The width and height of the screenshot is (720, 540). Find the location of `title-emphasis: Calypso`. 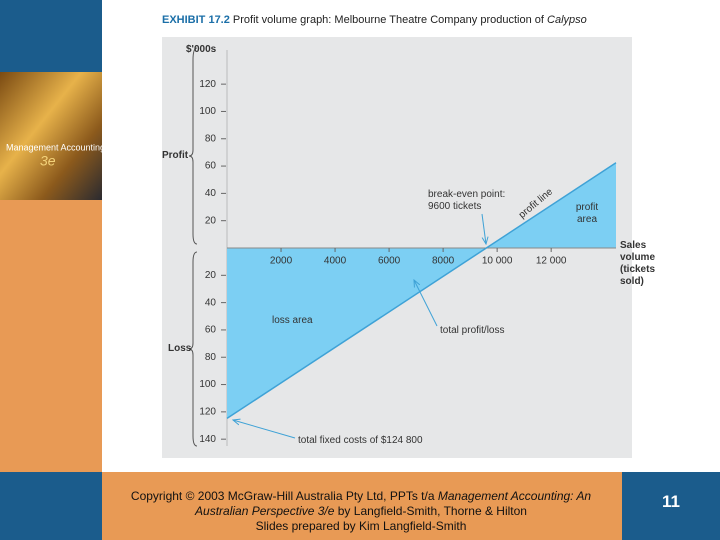

title-emphasis: Calypso is located at coordinates (567, 20).